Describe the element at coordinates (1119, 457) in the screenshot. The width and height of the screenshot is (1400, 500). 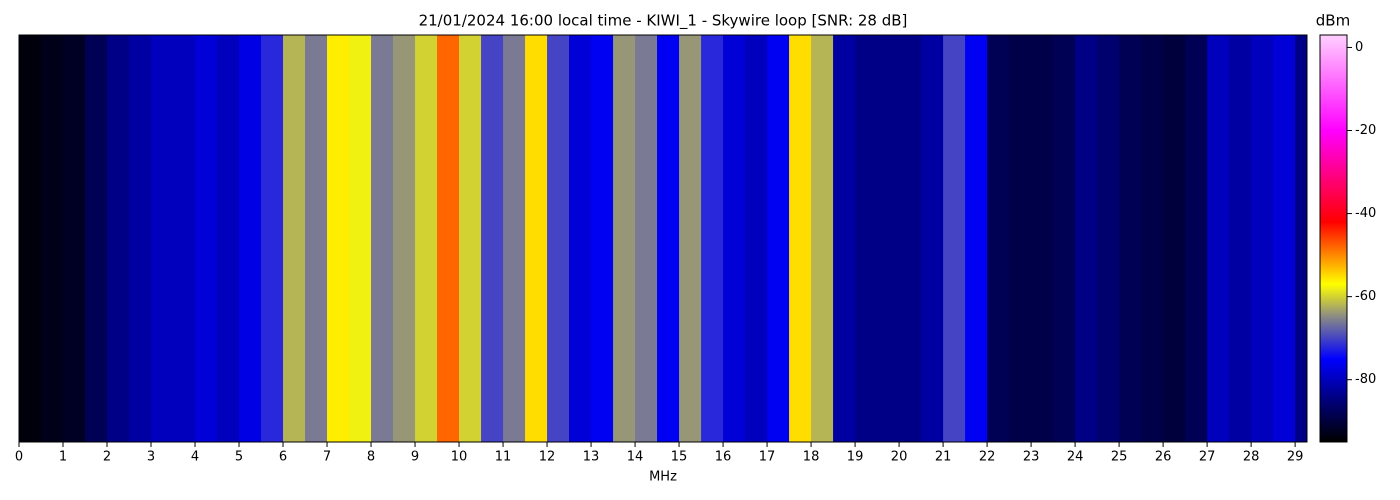
I see `x-tick-label: 25` at that location.